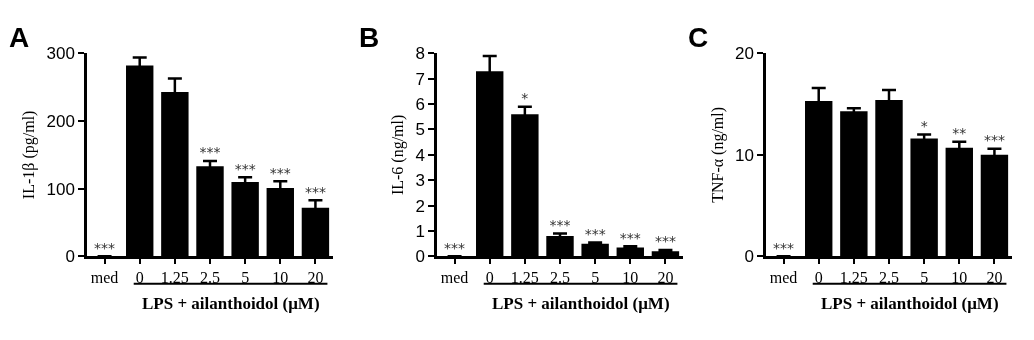 Image resolution: width=1034 pixels, height=340 pixels. What do you see at coordinates (398, 155) in the screenshot?
I see `y-axis-title: IL-6 (ng/ml)` at bounding box center [398, 155].